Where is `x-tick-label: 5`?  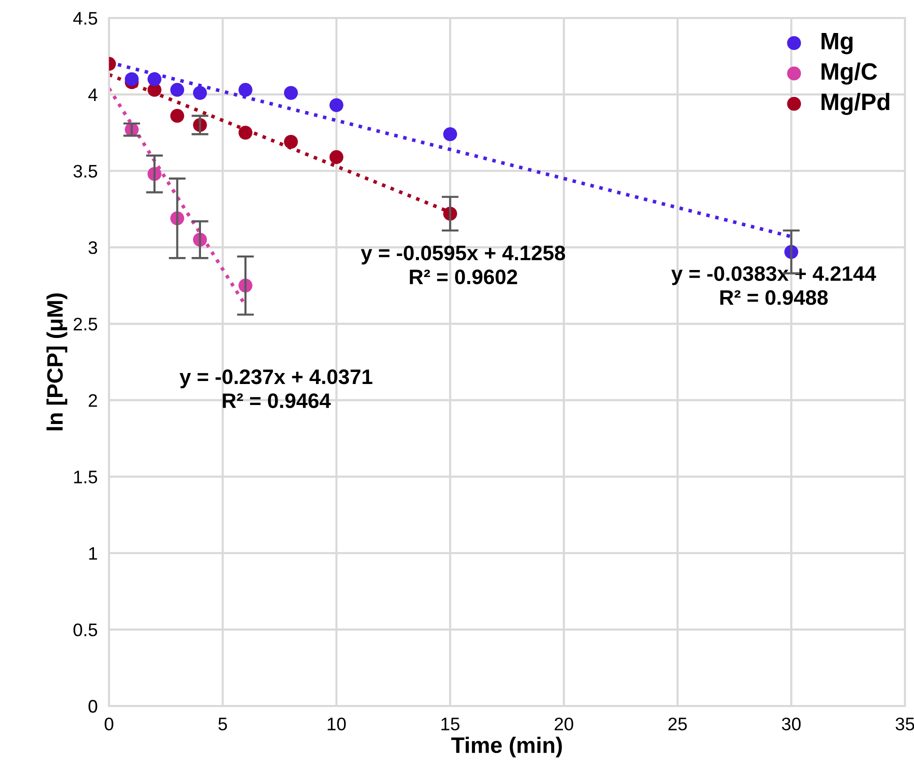
x-tick-label: 5 is located at coordinates (222, 724).